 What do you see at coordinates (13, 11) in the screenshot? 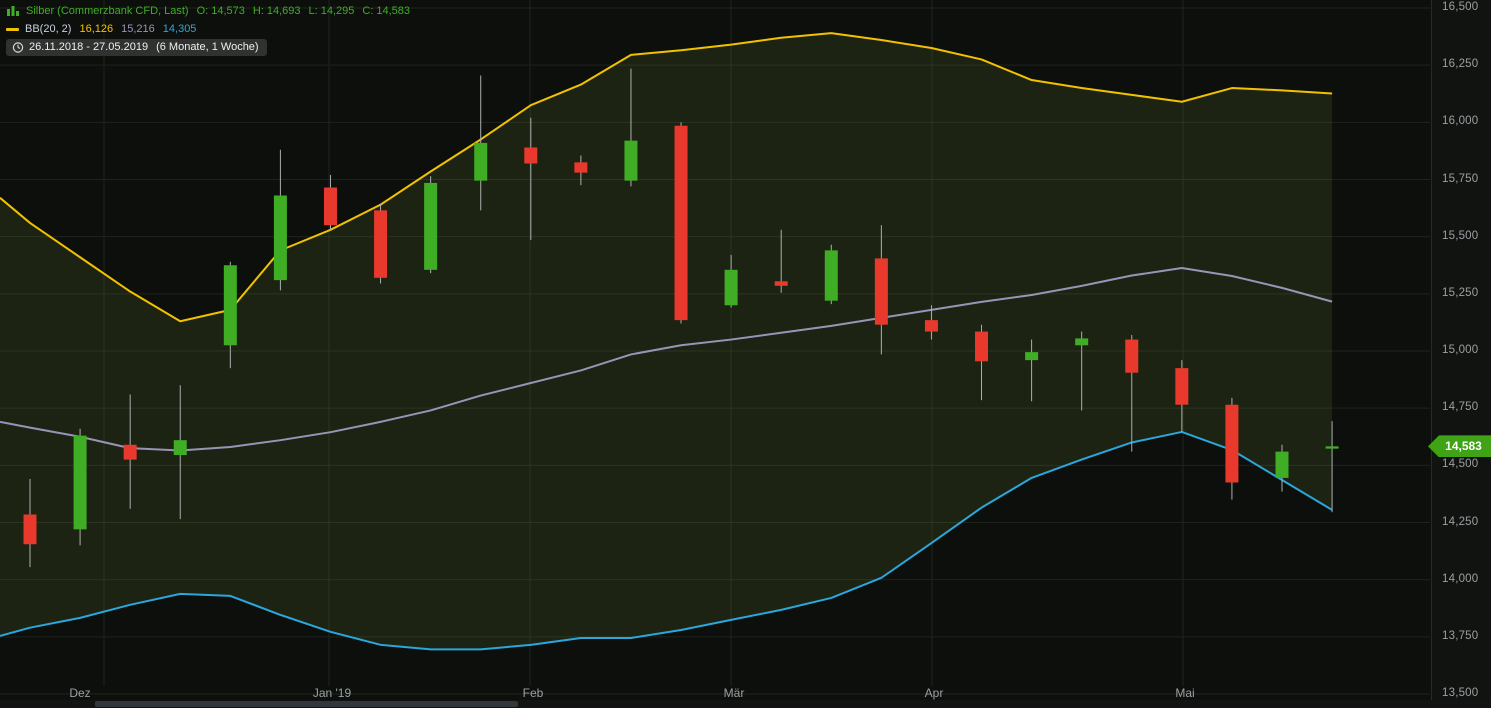
I see `candlestick-chart-icon` at bounding box center [13, 11].